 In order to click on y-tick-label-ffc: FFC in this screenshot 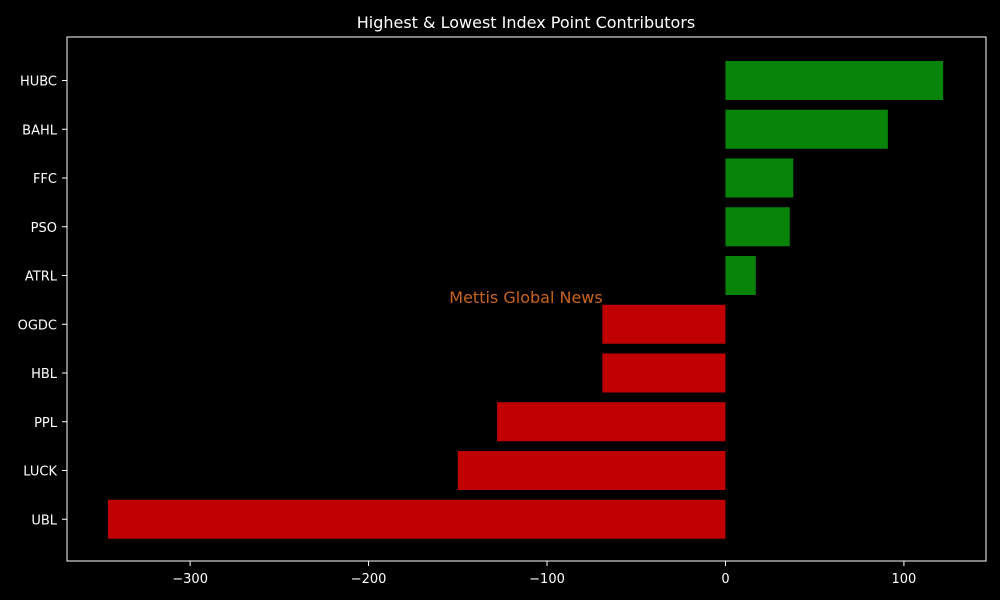, I will do `click(45, 179)`.